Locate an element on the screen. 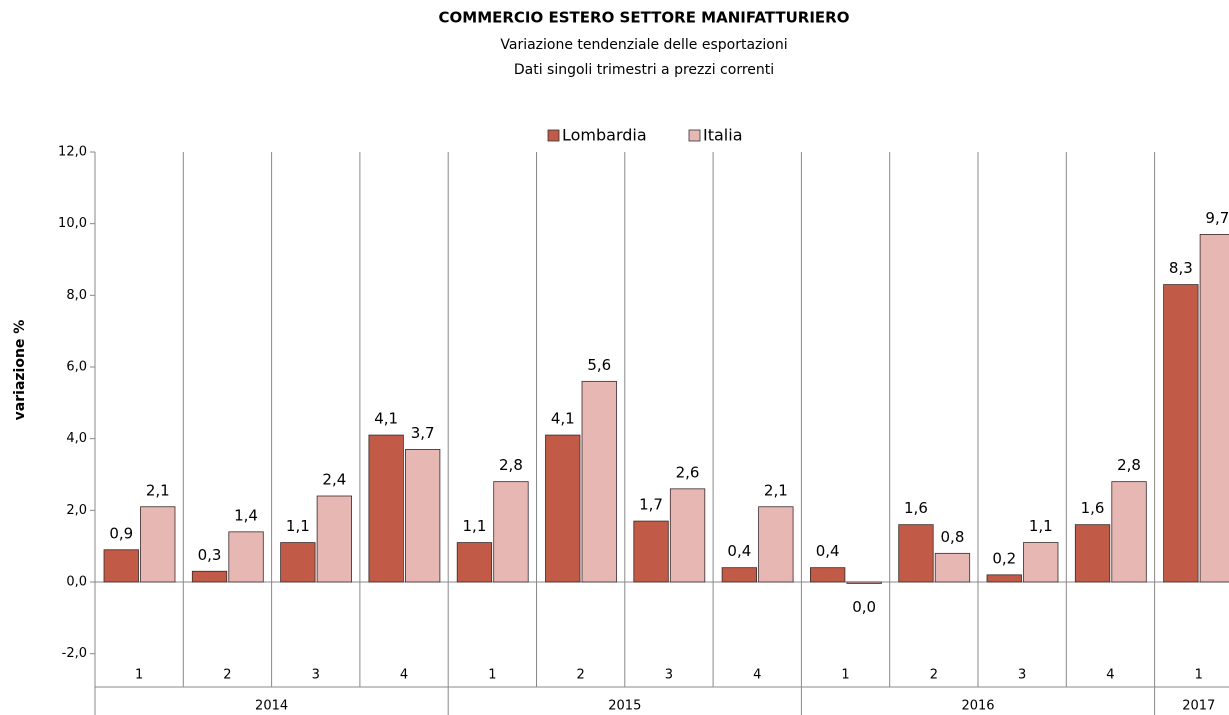  value-label: 0,3 is located at coordinates (210, 555).